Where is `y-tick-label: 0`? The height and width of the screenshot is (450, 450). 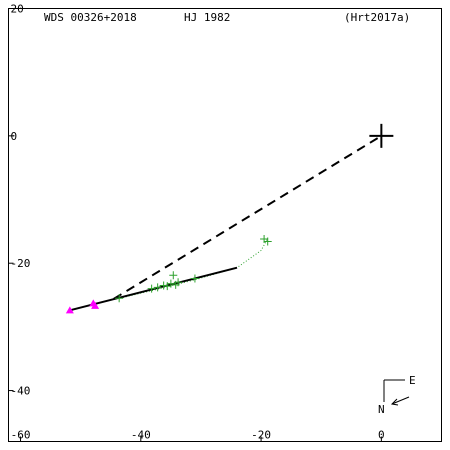 y-tick-label: 0 is located at coordinates (14, 136).